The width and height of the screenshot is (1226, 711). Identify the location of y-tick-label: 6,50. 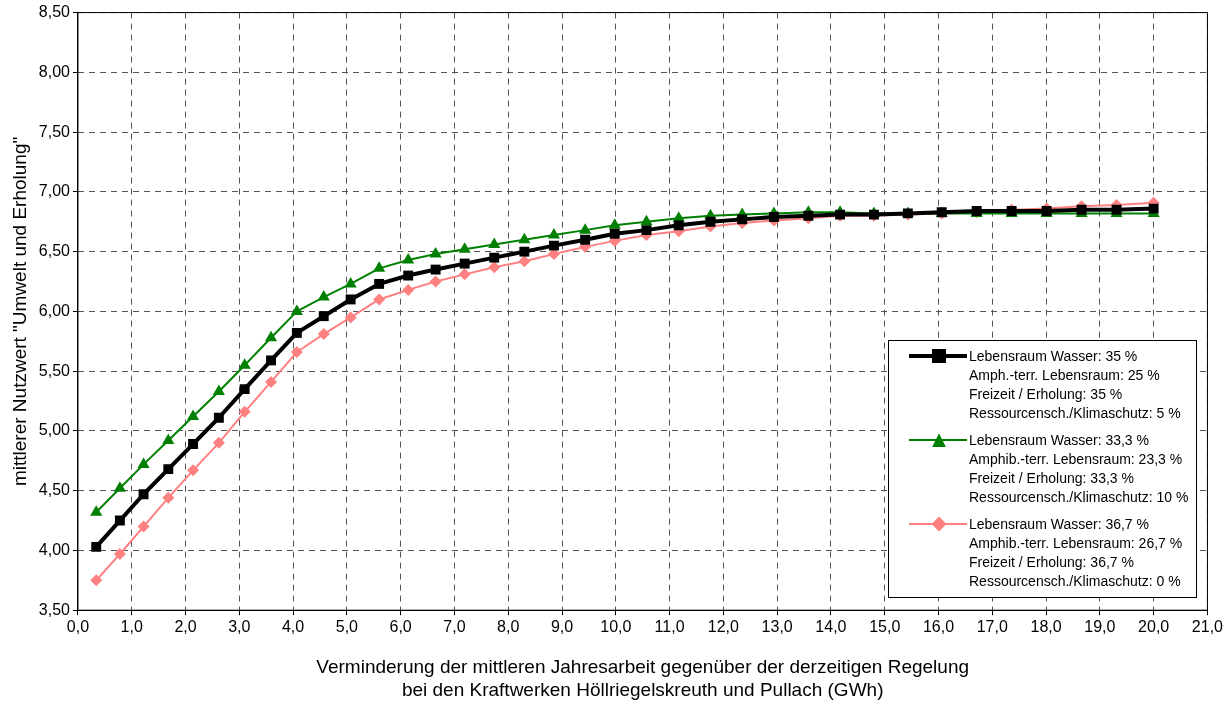
(54, 251).